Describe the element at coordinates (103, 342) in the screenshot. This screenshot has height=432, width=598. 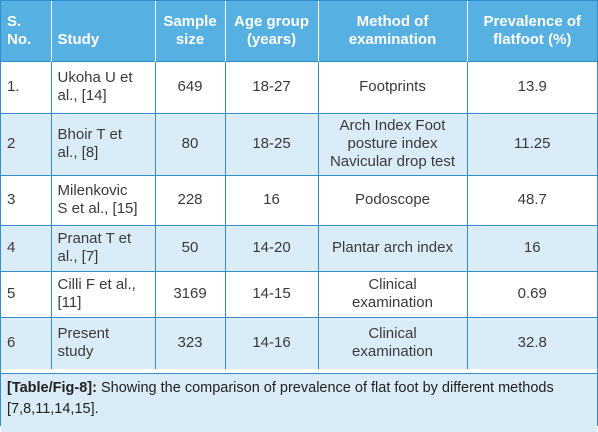
I see `cell-study: Present study` at that location.